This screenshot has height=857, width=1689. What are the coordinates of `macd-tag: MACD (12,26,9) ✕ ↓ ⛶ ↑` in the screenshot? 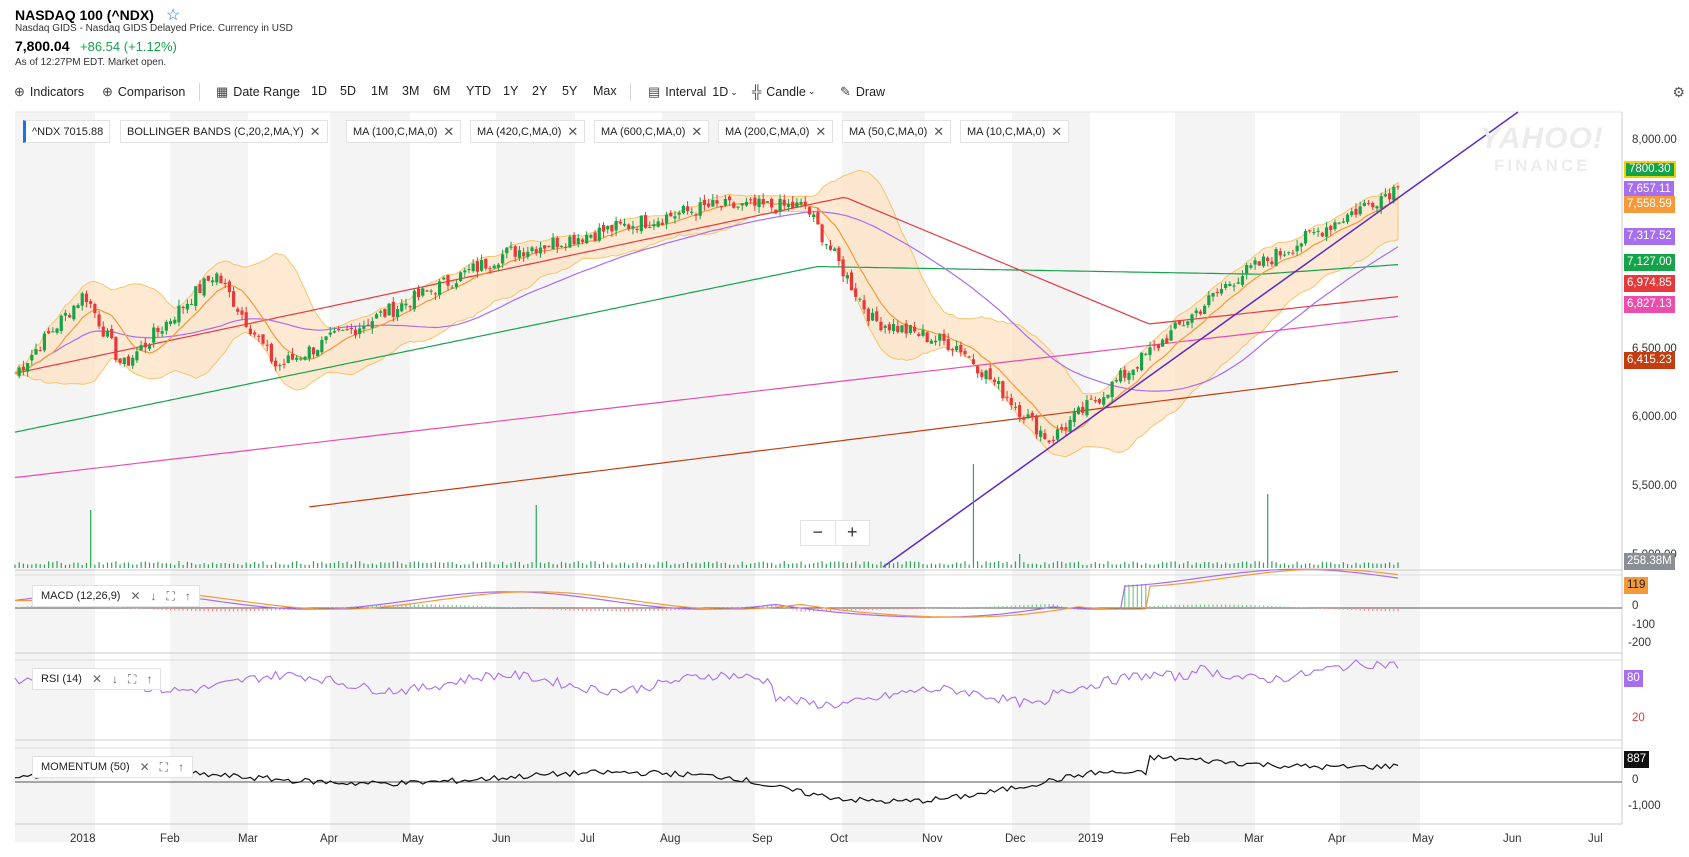 It's located at (116, 596).